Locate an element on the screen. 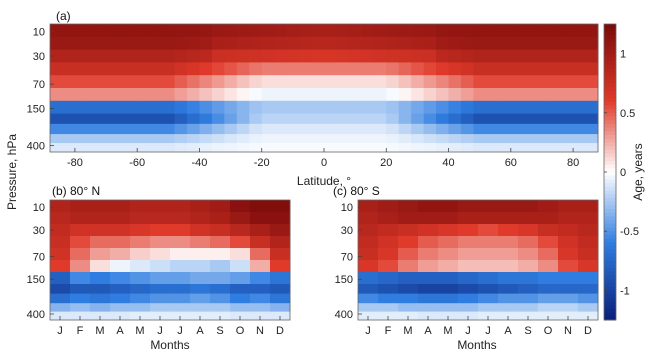  panel-b-label: (b) 80° N is located at coordinates (76, 191).